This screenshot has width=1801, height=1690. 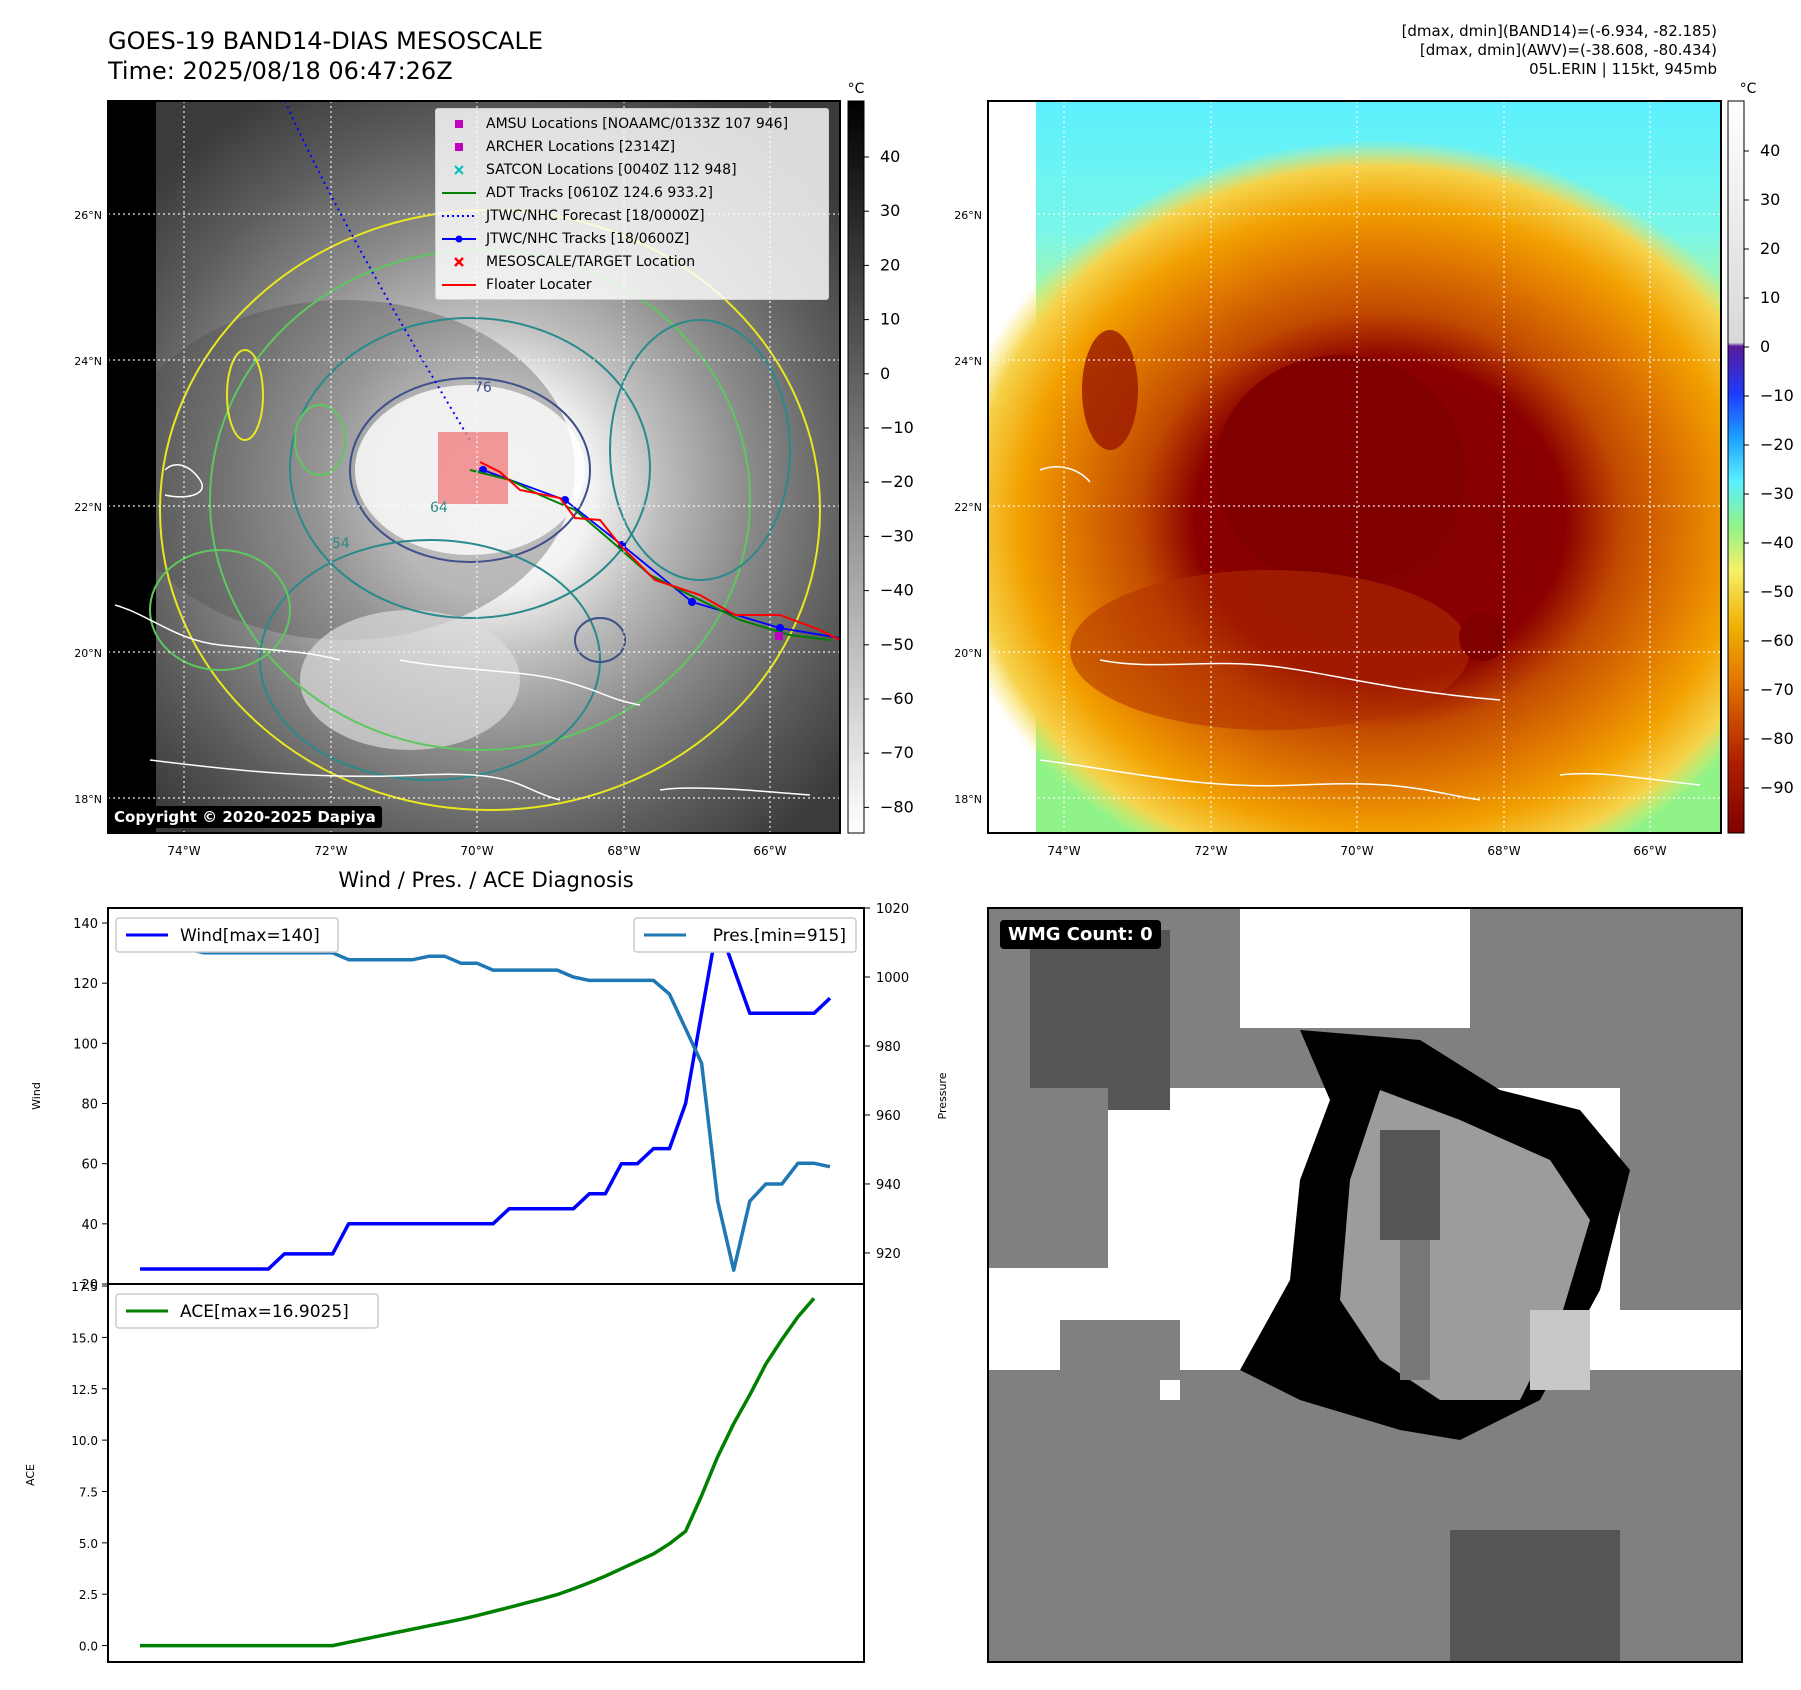 I want to click on legend-item-tracks: JTWC/NHC Tracks [18/0600Z], so click(x=632, y=239).